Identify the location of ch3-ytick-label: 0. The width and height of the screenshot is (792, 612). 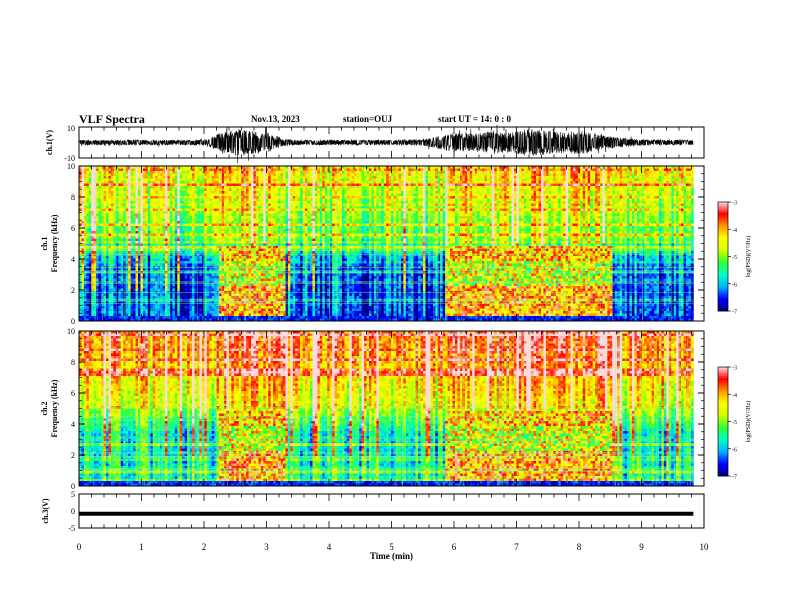
(73, 511).